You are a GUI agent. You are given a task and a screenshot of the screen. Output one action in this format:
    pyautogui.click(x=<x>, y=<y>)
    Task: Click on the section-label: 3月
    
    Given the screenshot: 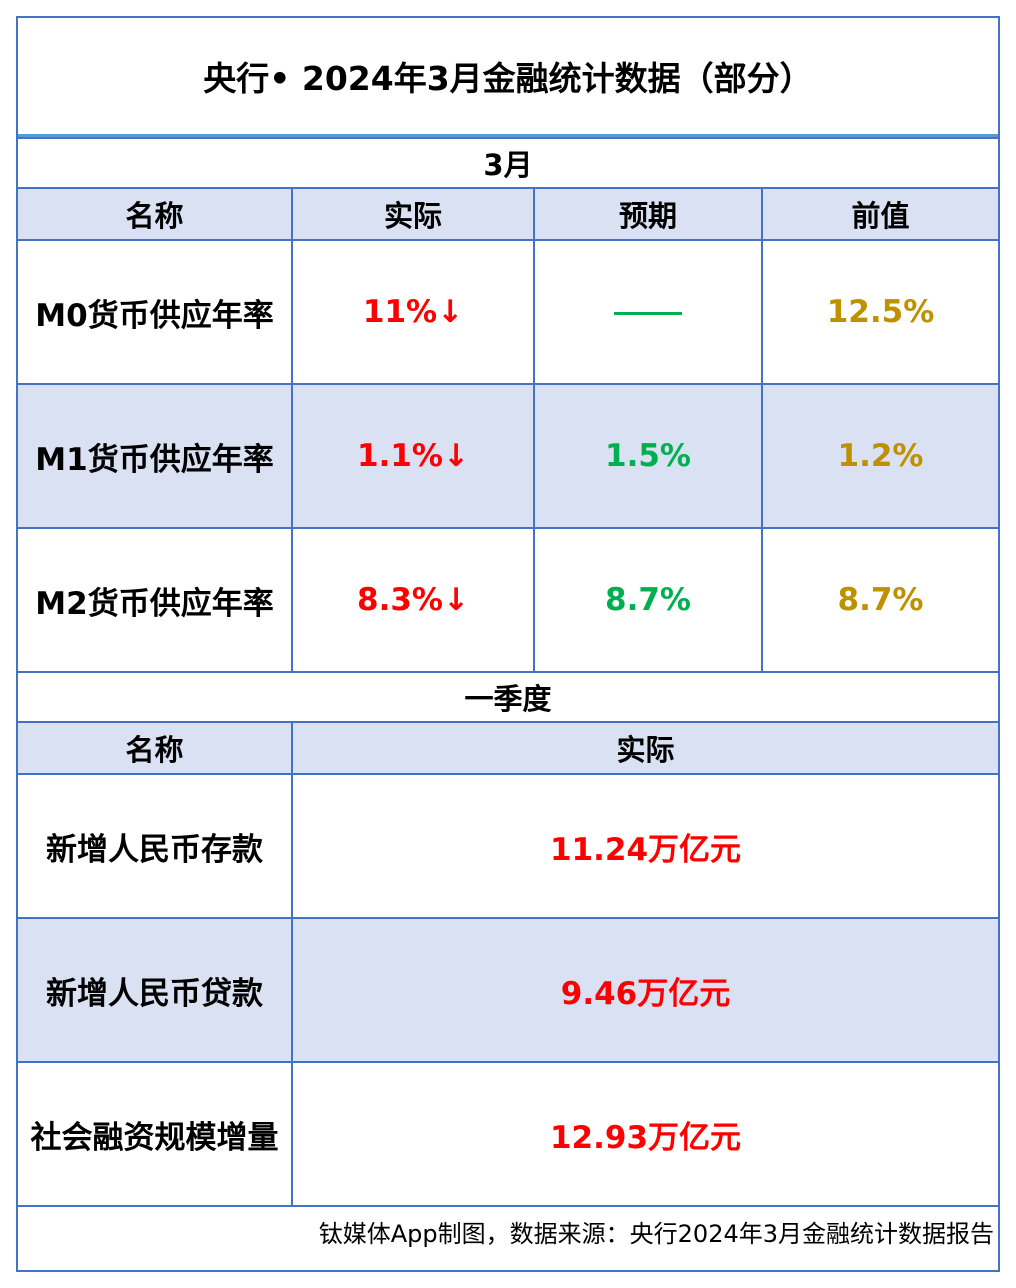 What is the action you would take?
    pyautogui.click(x=508, y=163)
    